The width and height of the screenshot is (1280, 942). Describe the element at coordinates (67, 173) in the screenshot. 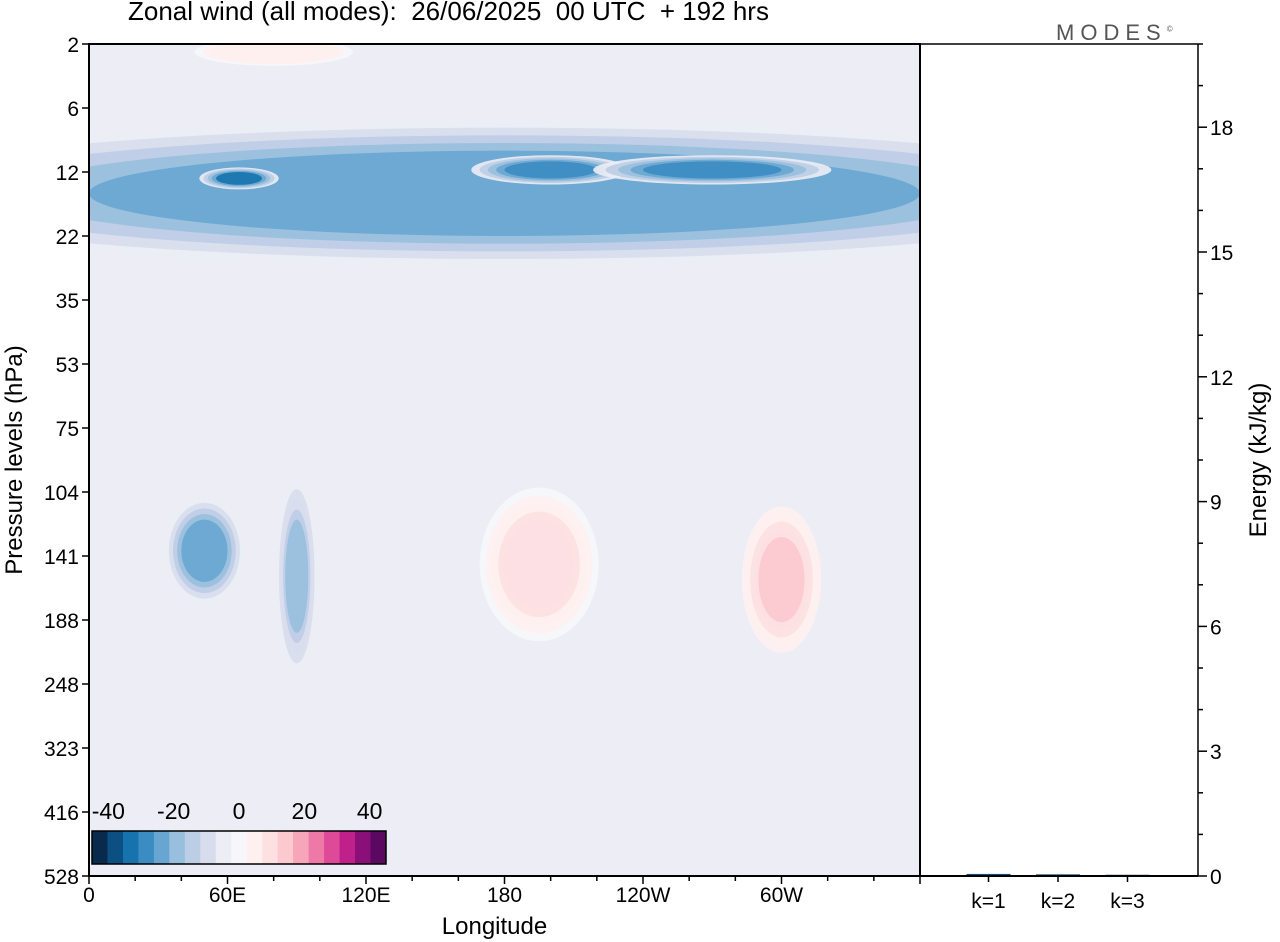

I see `y-tick-label: 12` at that location.